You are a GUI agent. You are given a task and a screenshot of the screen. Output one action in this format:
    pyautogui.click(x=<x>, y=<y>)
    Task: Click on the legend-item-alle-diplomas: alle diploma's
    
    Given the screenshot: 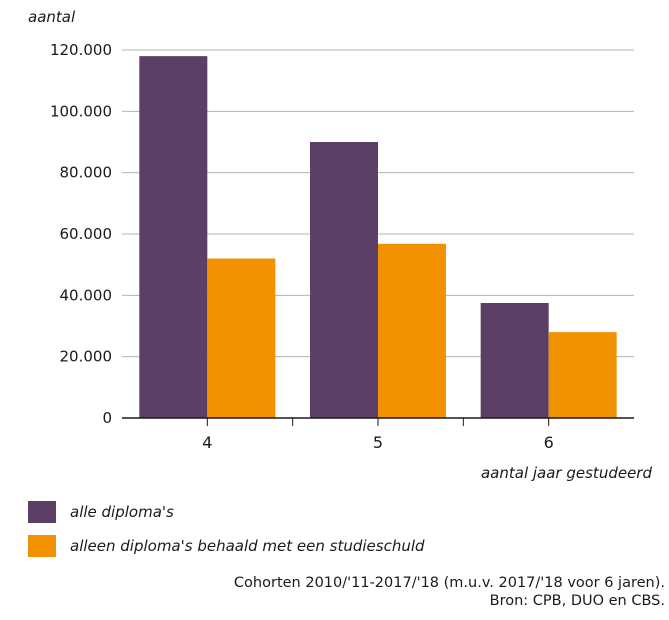 What is the action you would take?
    pyautogui.click(x=226, y=512)
    